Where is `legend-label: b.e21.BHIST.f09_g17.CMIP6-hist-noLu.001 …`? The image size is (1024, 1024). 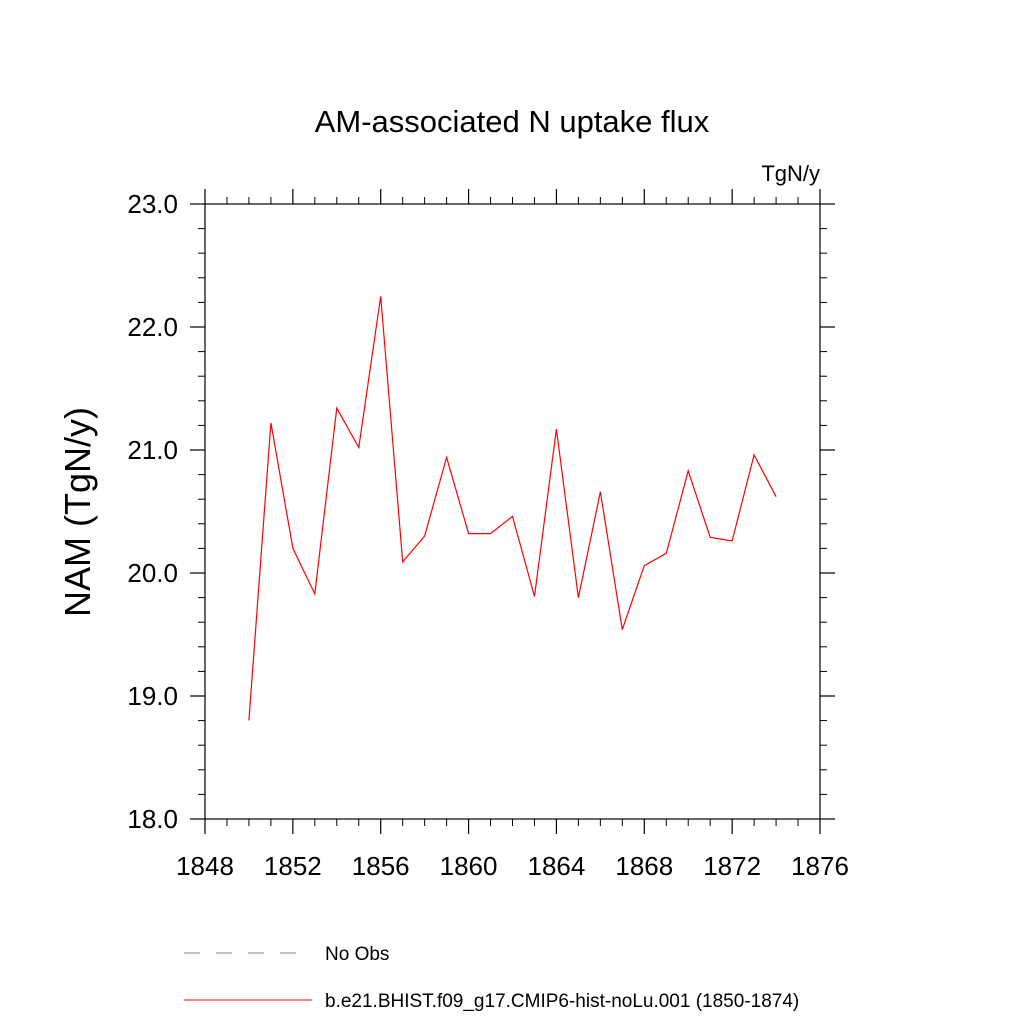 legend-label: b.e21.BHIST.f09_g17.CMIP6-hist-noLu.001 … is located at coordinates (562, 1001).